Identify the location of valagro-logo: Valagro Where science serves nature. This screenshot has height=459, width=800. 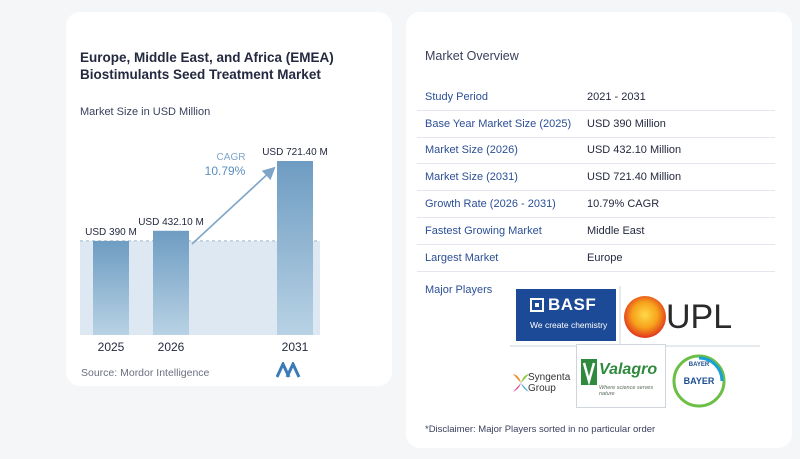
(621, 376).